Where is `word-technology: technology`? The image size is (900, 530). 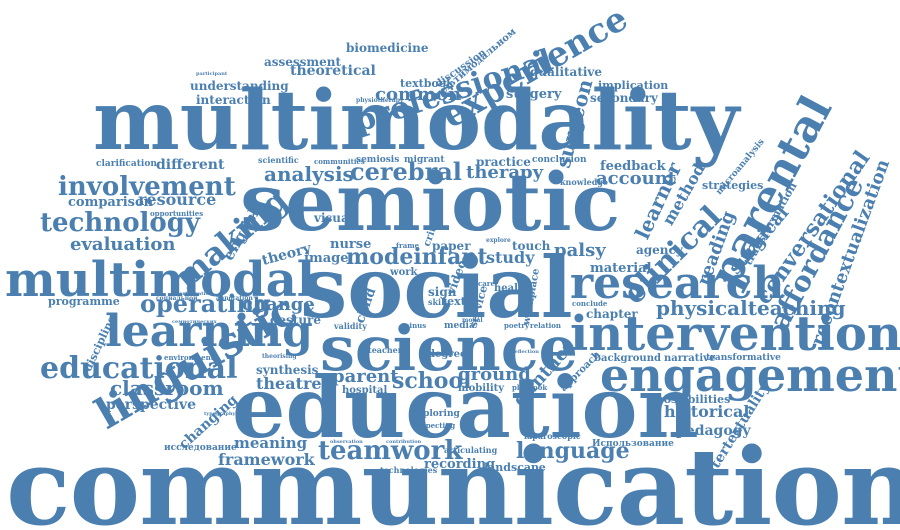 word-technology: technology is located at coordinates (120, 223).